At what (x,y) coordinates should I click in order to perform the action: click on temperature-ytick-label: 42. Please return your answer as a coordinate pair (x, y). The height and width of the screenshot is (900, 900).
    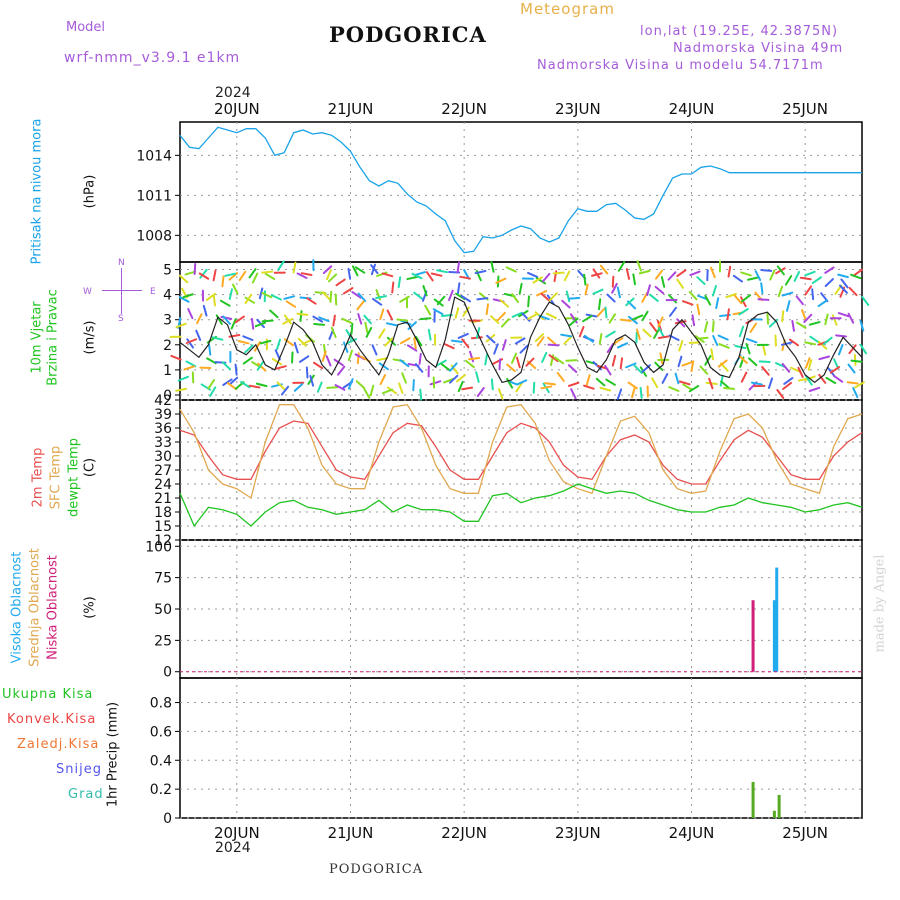
    Looking at the image, I should click on (163, 401).